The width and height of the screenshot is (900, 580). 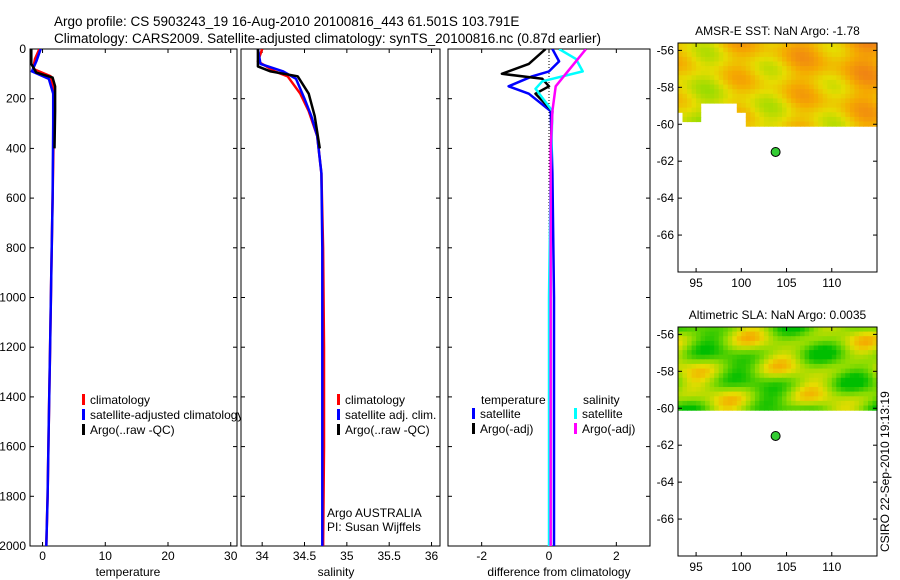 What do you see at coordinates (338, 414) in the screenshot?
I see `sal-legend-satellite-swatch` at bounding box center [338, 414].